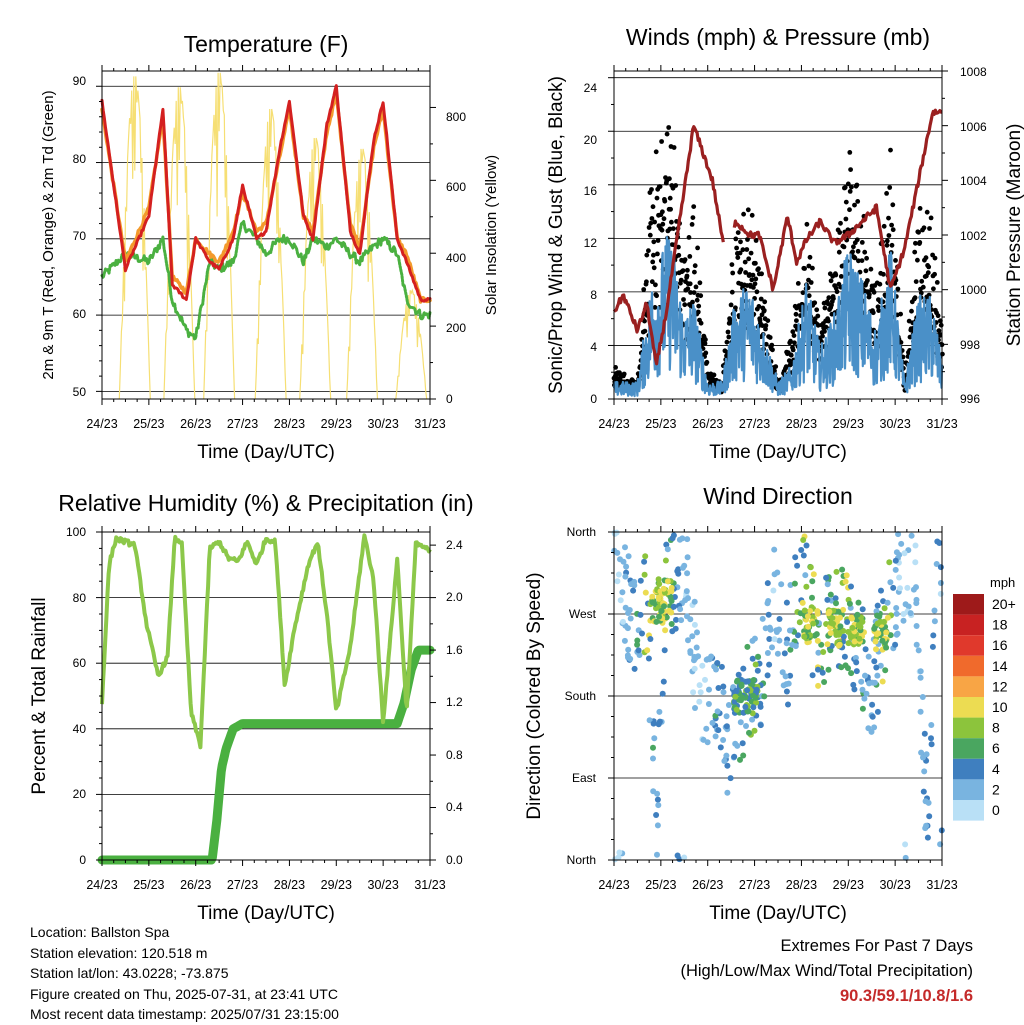 This screenshot has height=1025, width=1024. Describe the element at coordinates (82, 860) in the screenshot. I see `humidity-ytick: 0` at that location.